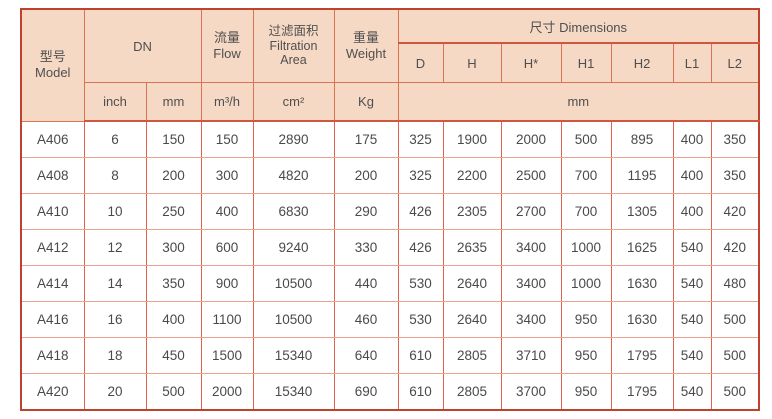  Describe the element at coordinates (293, 31) in the screenshot. I see `header-area-zh: 过滤面积` at that location.